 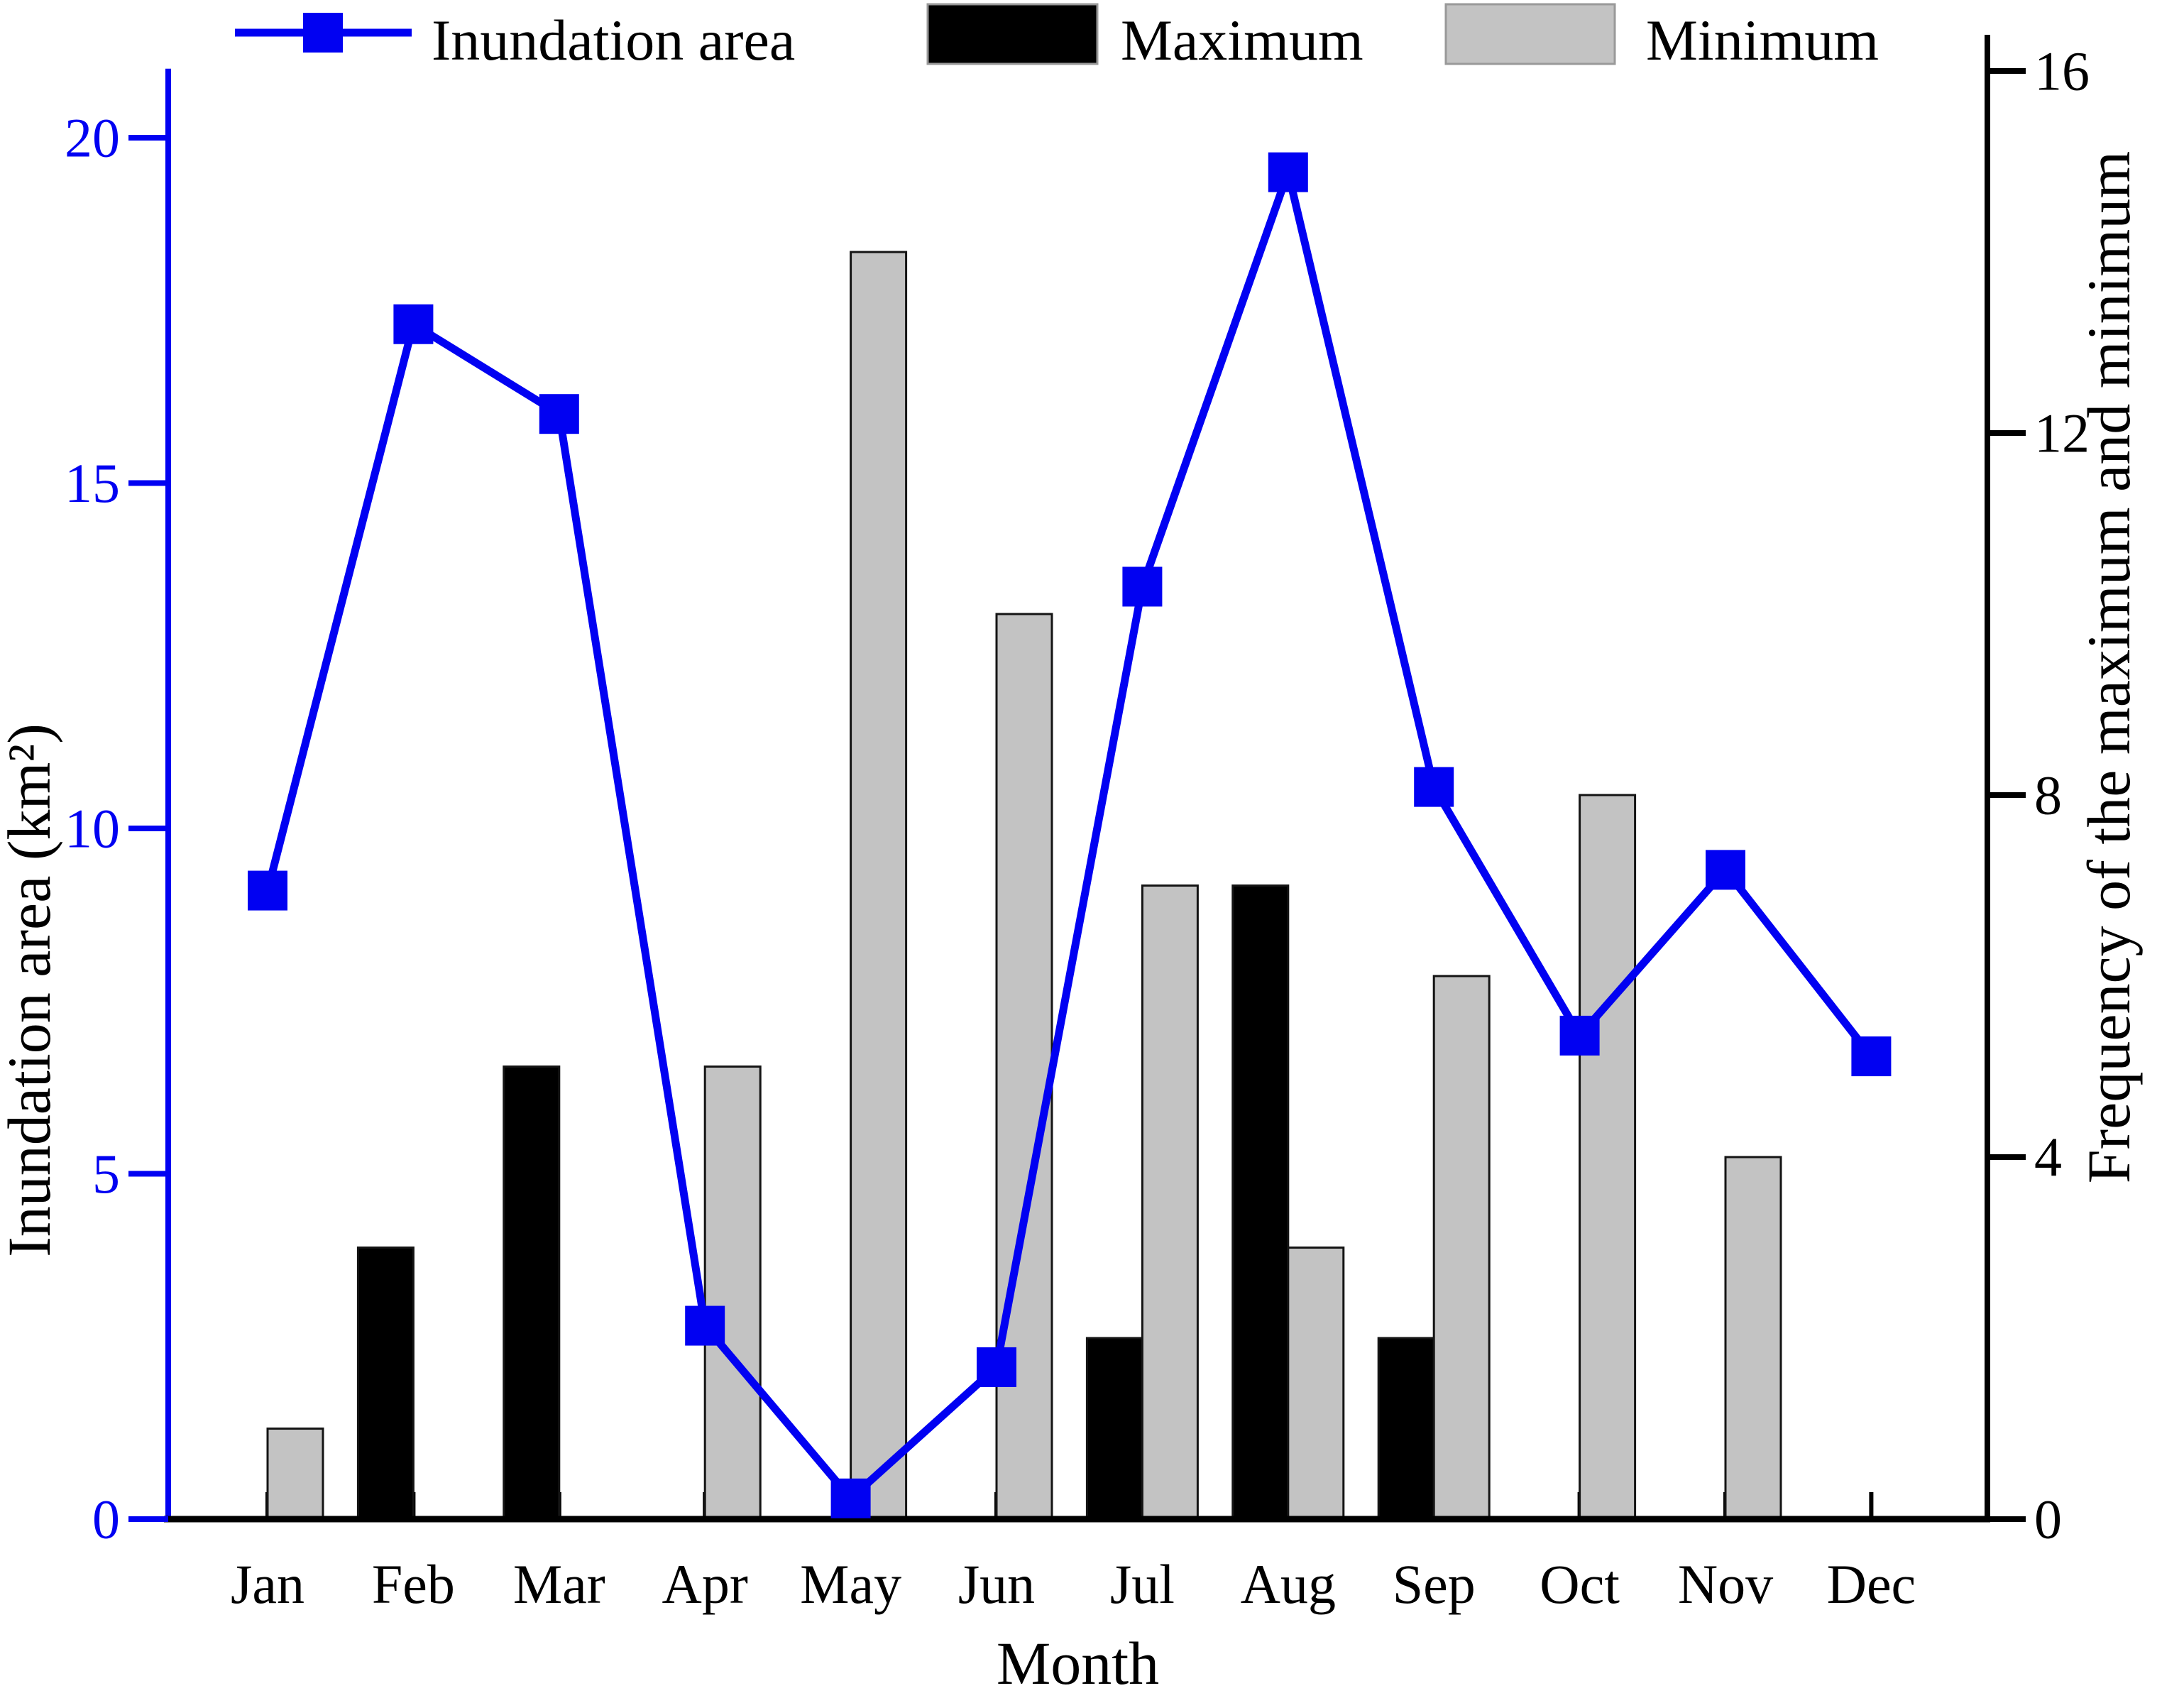 What do you see at coordinates (1242, 40) in the screenshot?
I see `legend-label-maximum: Maximum` at bounding box center [1242, 40].